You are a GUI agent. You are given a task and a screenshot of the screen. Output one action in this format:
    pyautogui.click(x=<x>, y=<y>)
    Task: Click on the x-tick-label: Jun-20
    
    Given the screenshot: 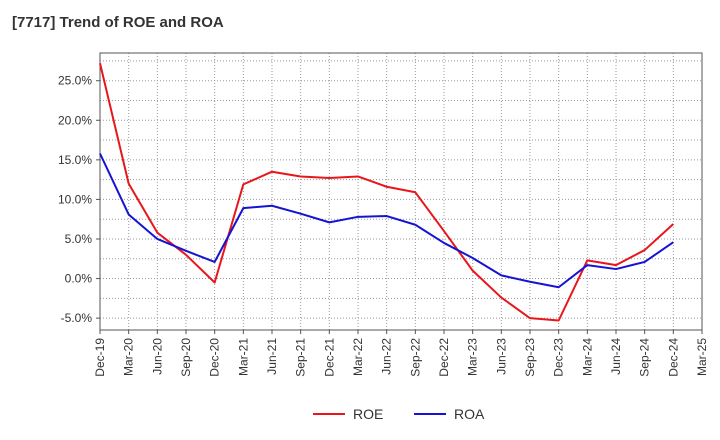 What is the action you would take?
    pyautogui.click(x=157, y=356)
    